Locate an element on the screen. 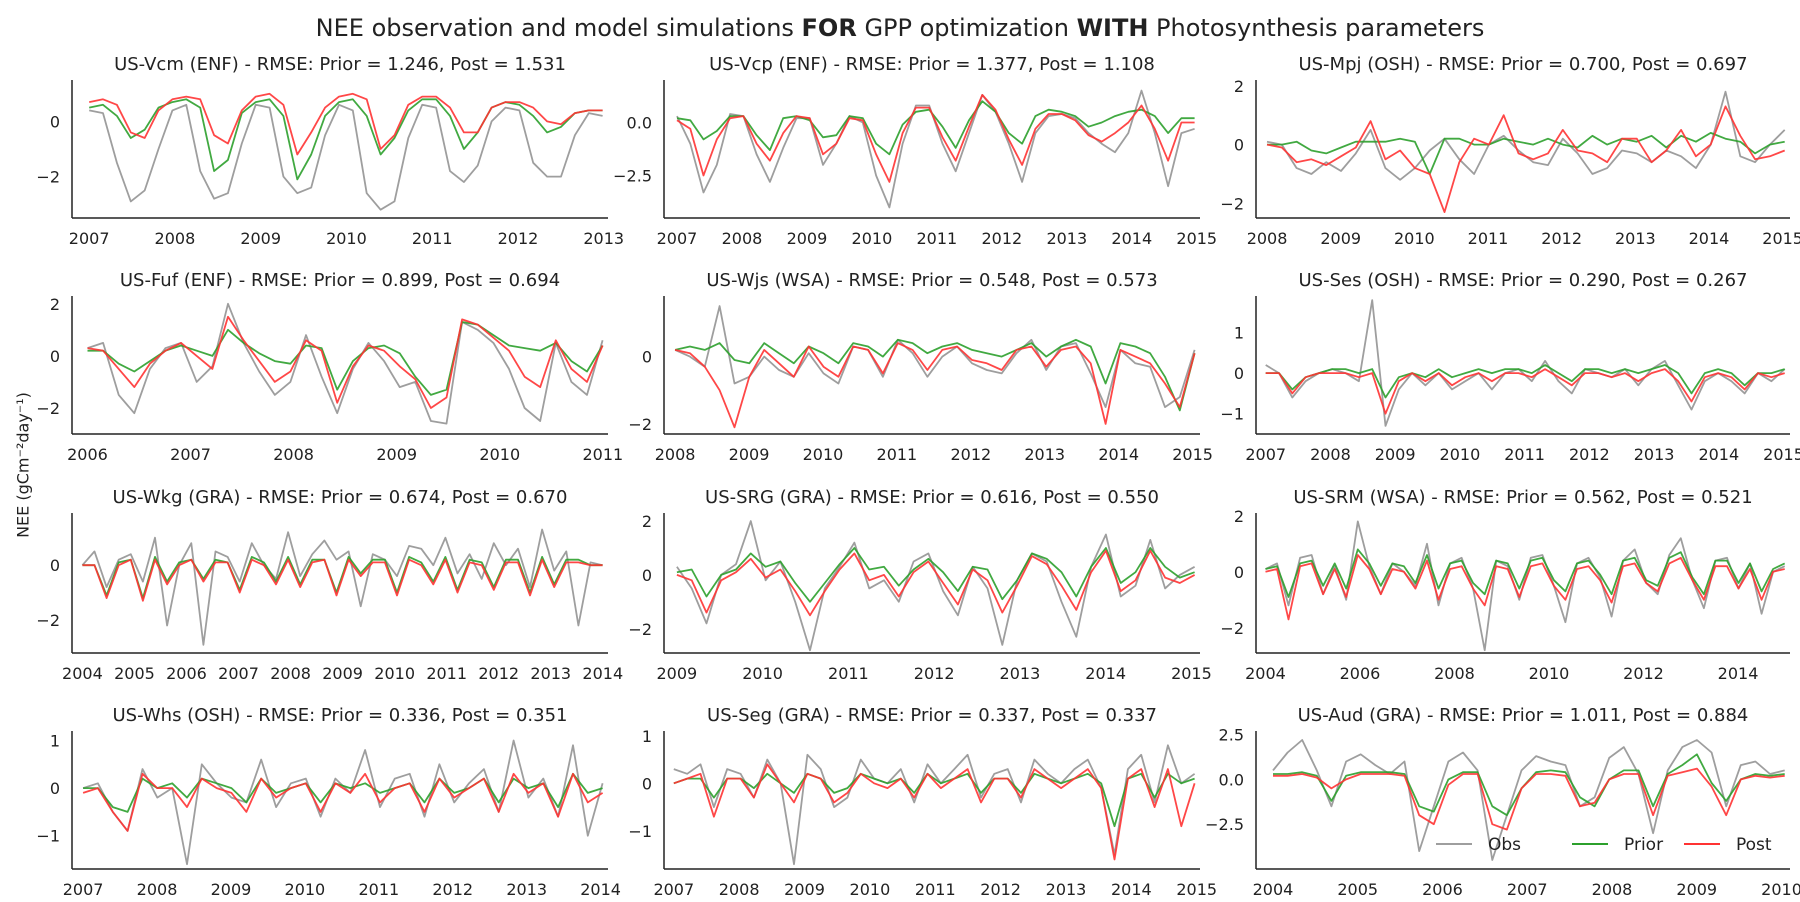 The height and width of the screenshot is (902, 1800). y-tick-label: 0.0 is located at coordinates (1231, 779).